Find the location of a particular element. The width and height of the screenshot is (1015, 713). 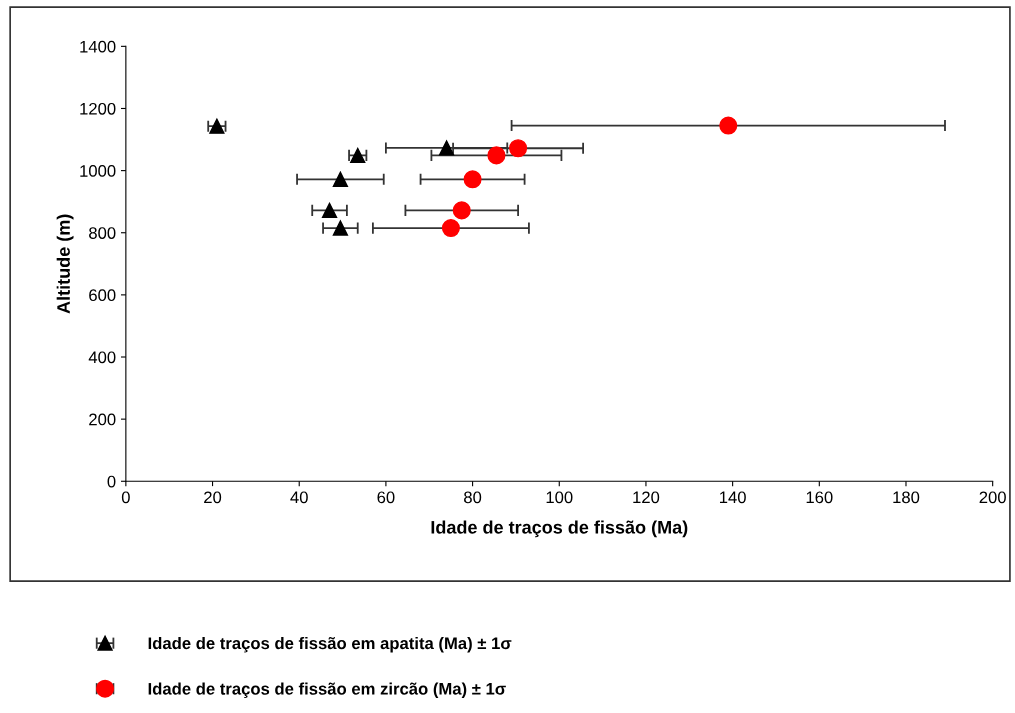

y-tick-label: 800 is located at coordinates (102, 233).